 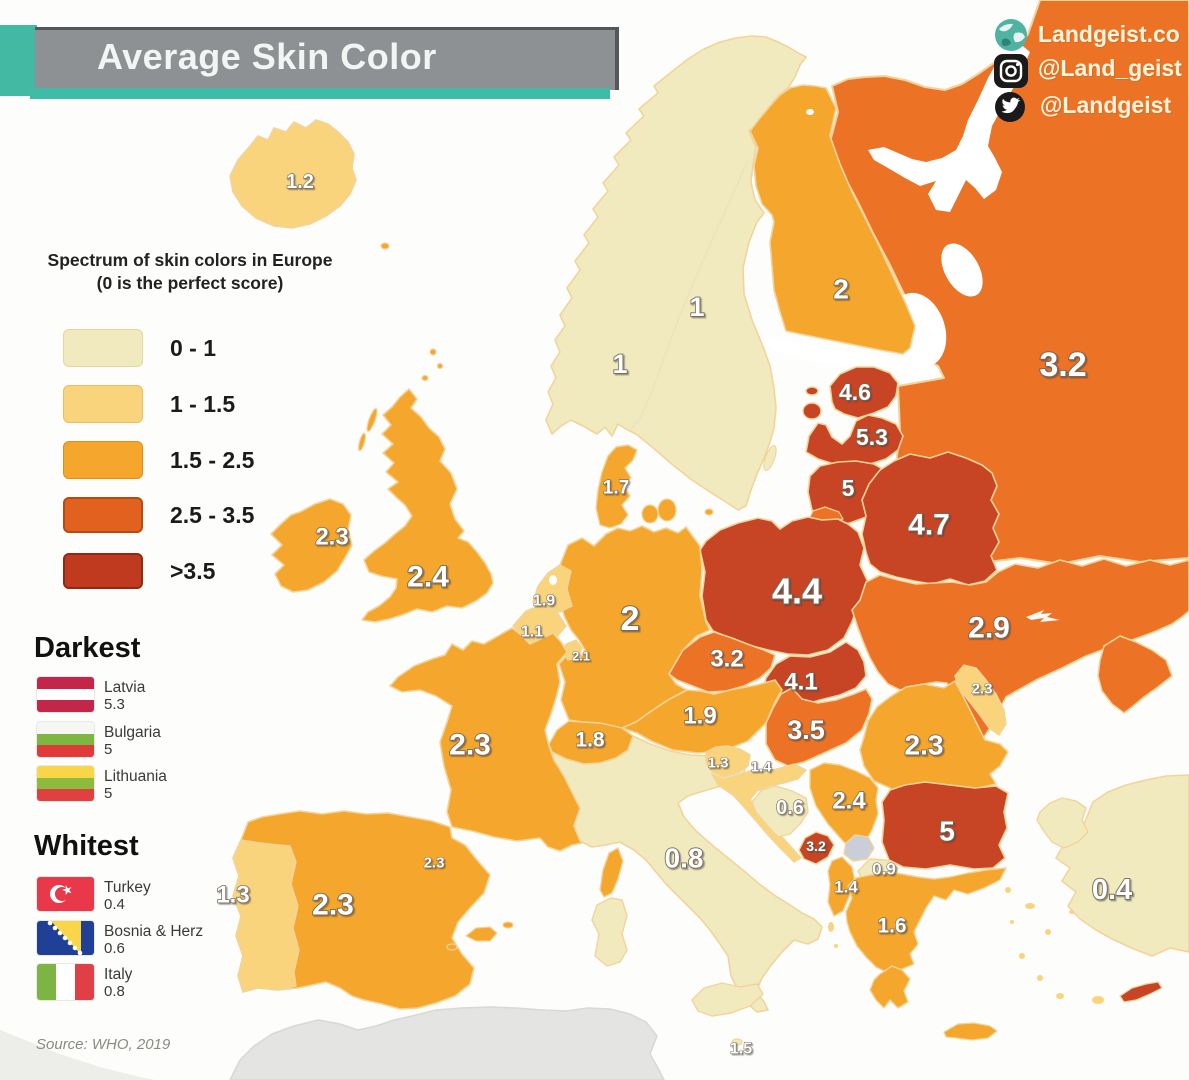 What do you see at coordinates (790, 808) in the screenshot?
I see `svg-text: 0.6` at bounding box center [790, 808].